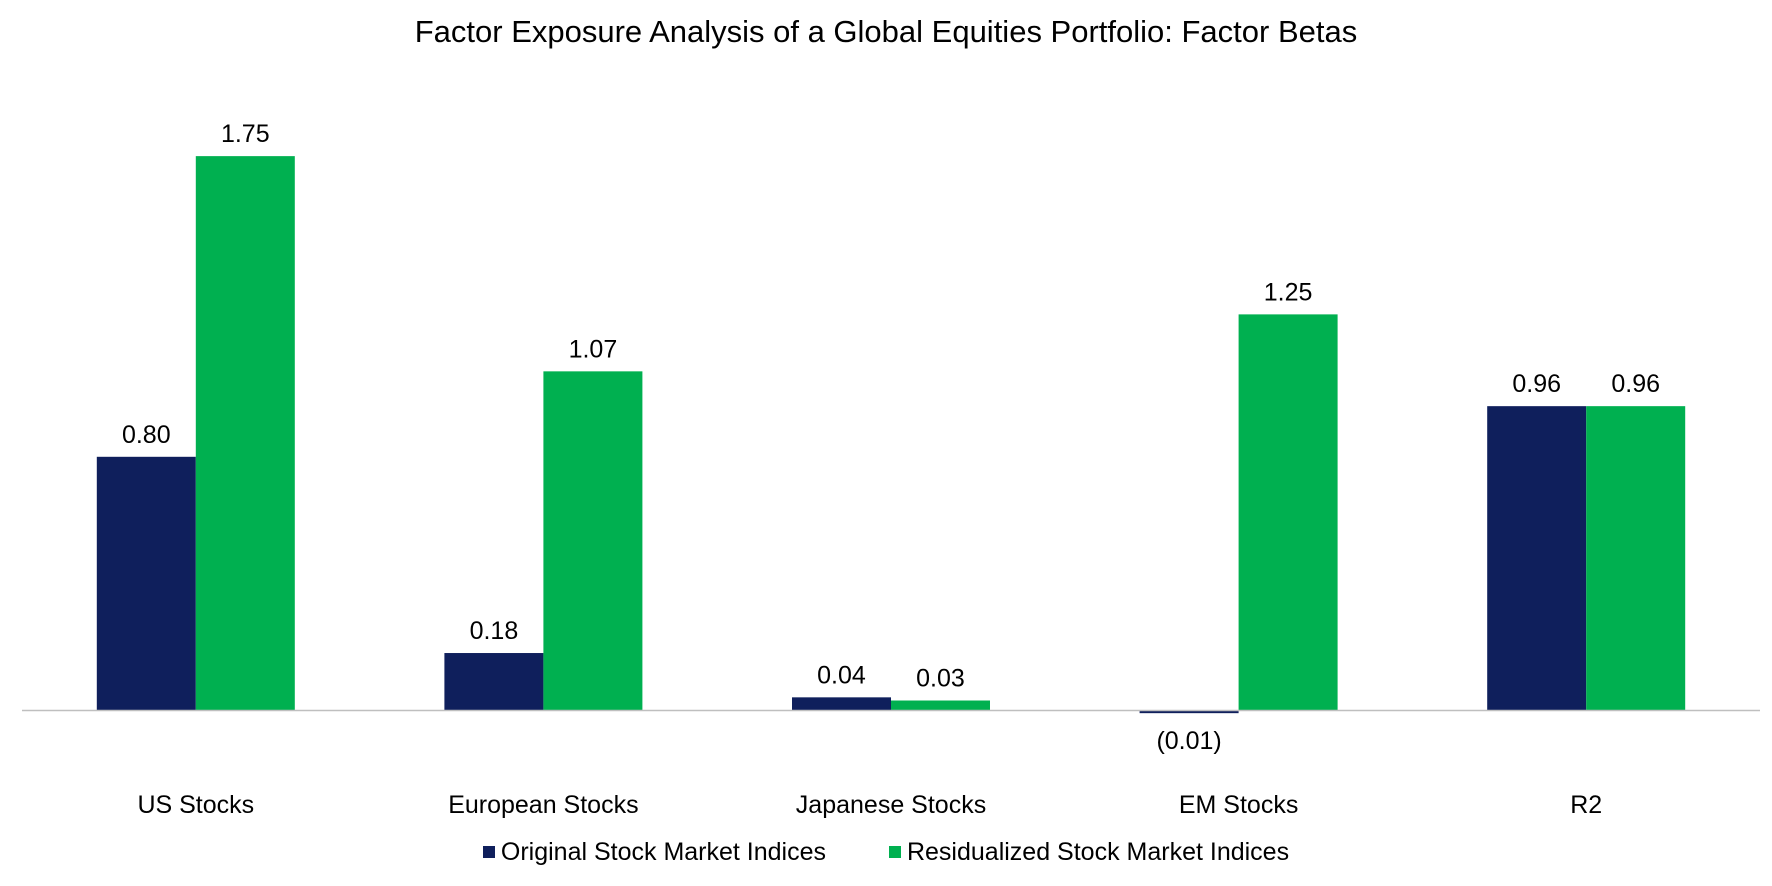  What do you see at coordinates (940, 679) in the screenshot?
I see `data-label-residualized-2: 0.03` at bounding box center [940, 679].